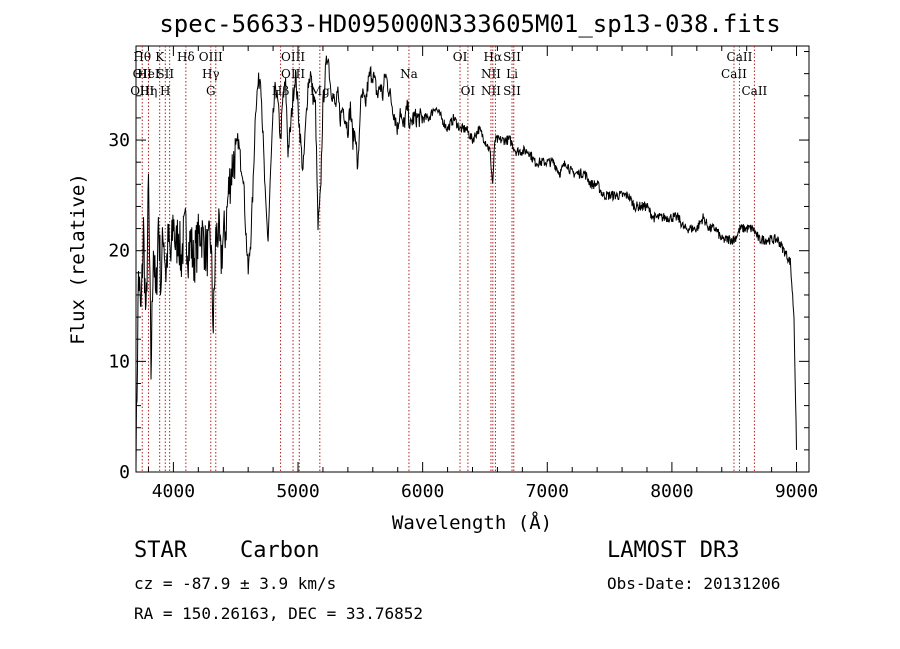  What do you see at coordinates (512, 74) in the screenshot?
I see `spectral-line-label: Li` at bounding box center [512, 74].